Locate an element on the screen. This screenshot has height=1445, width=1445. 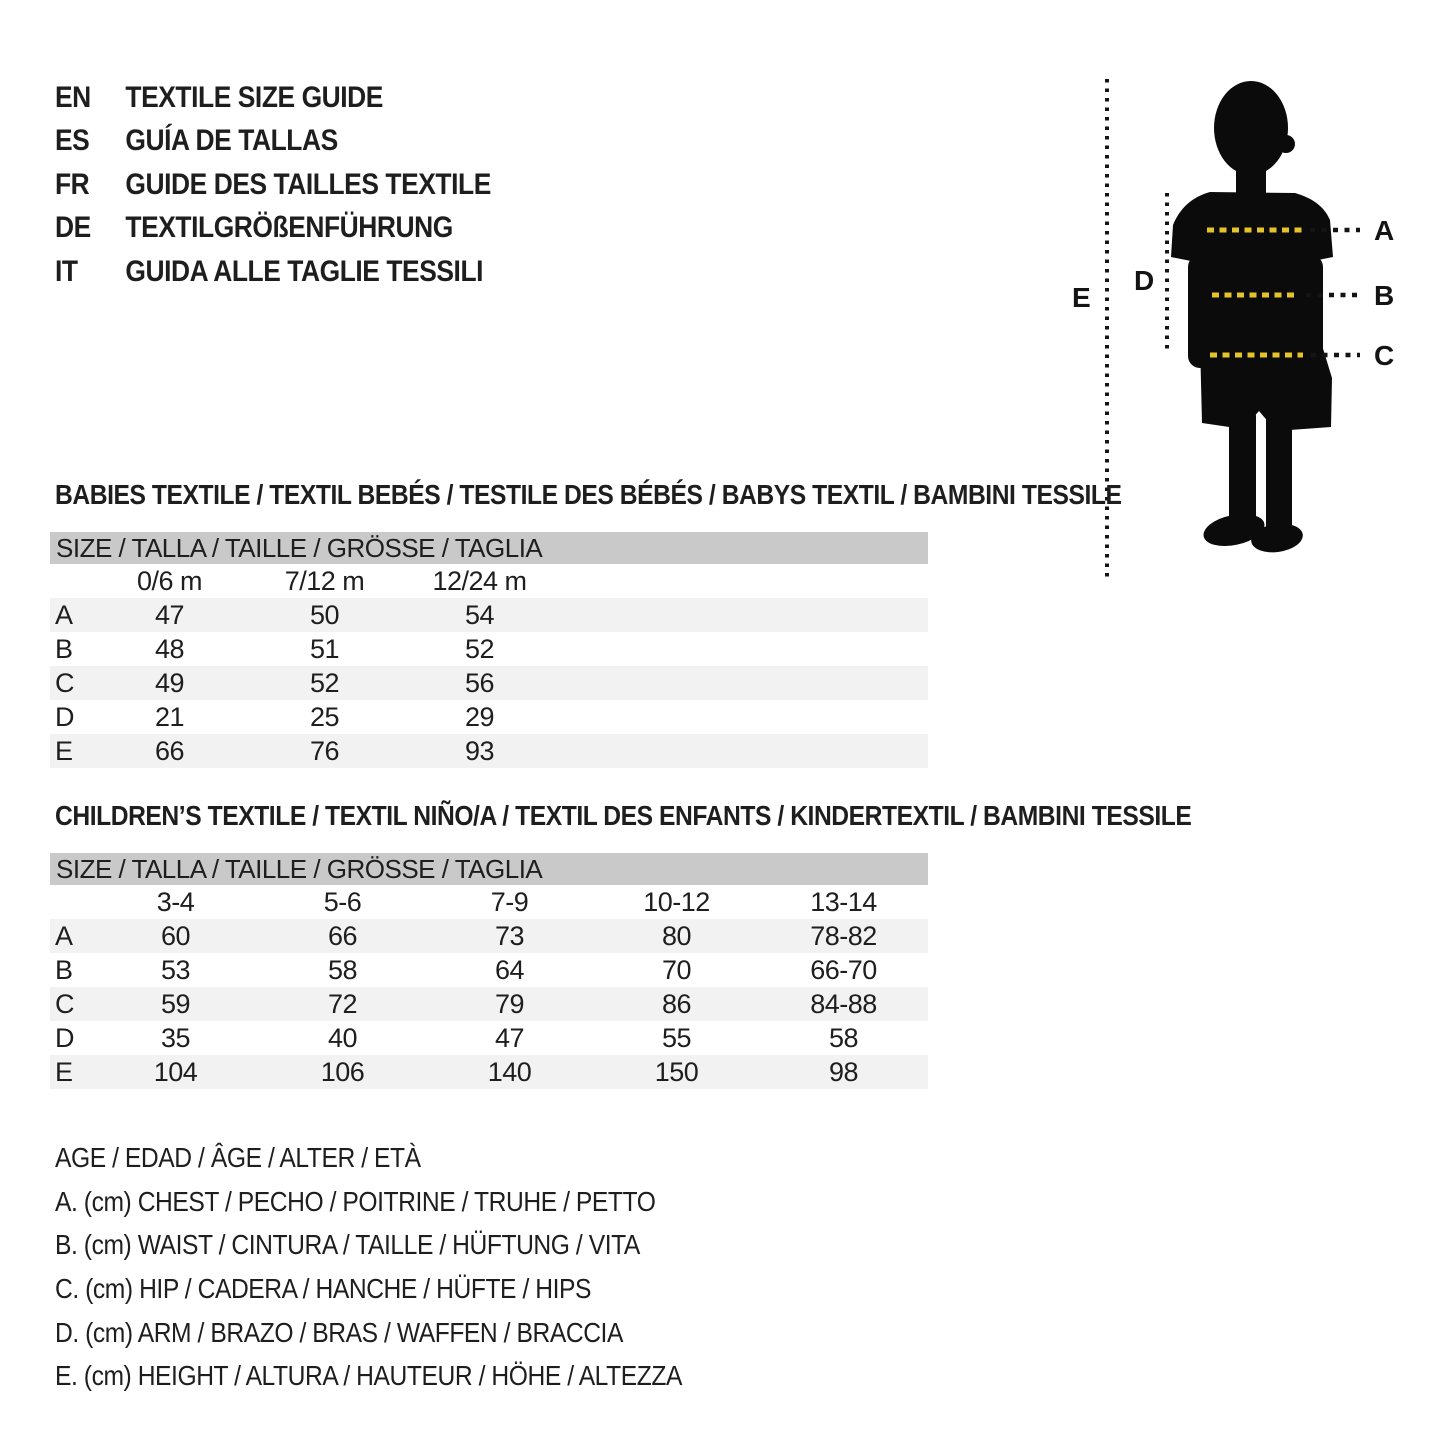
language-code: EN is located at coordinates (73, 97).